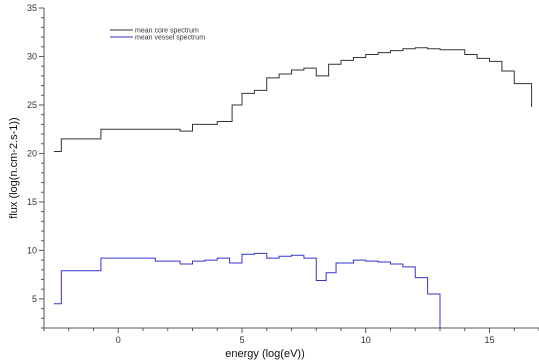 The height and width of the screenshot is (364, 539). I want to click on legend-label: mean core spectrum, so click(167, 31).